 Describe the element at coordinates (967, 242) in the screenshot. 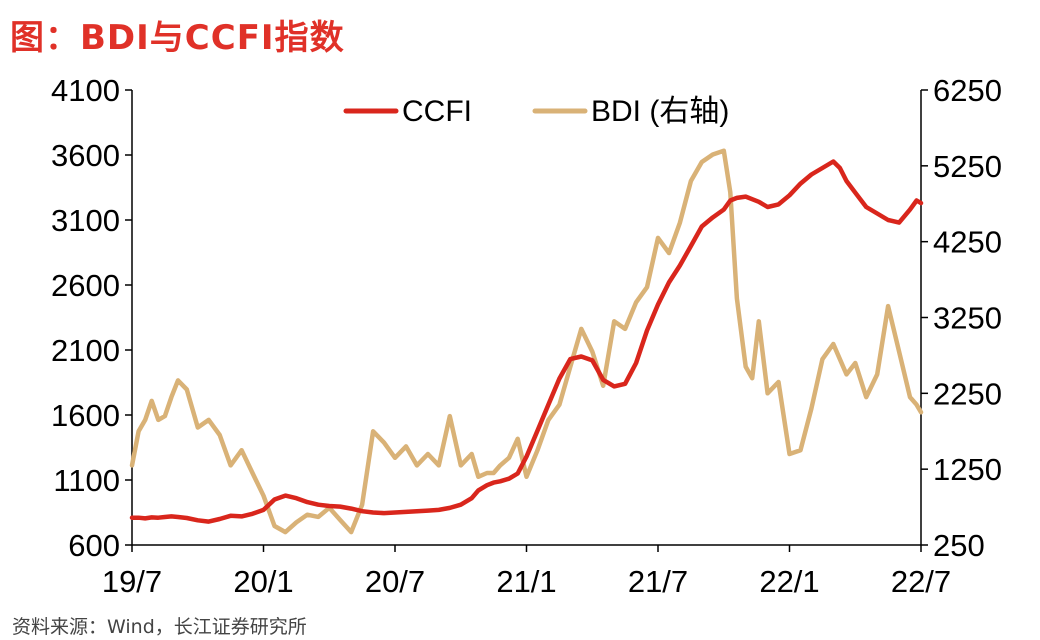

I see `right-tick-label: 4250` at that location.